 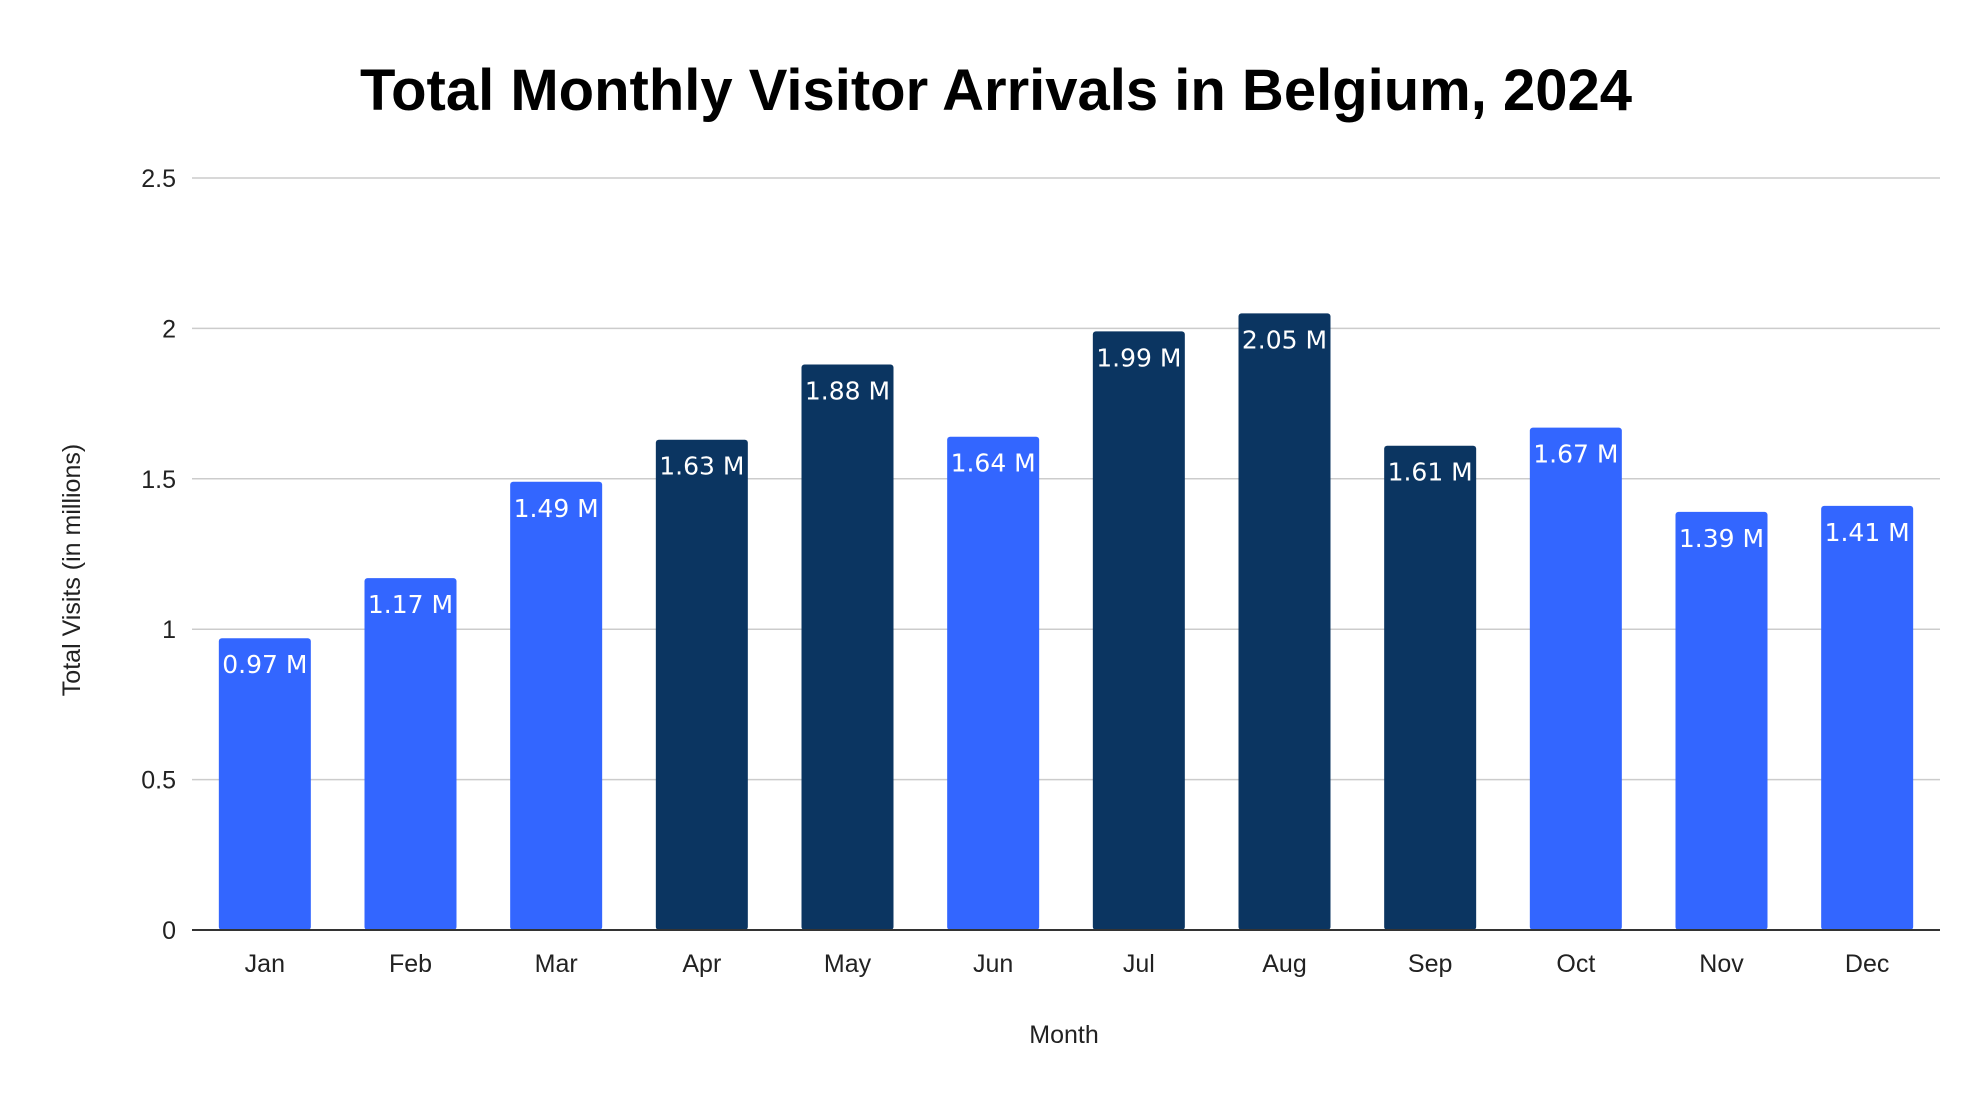 I want to click on x-tick-label: Apr, so click(x=701, y=964).